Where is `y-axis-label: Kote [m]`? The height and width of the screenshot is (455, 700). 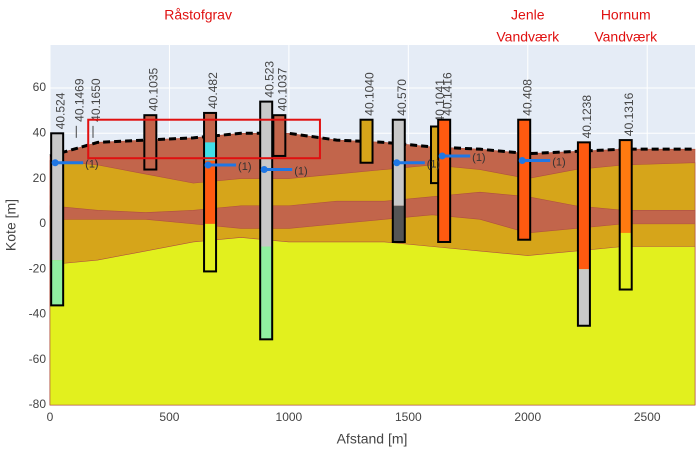
y-axis-label: Kote [m] is located at coordinates (11, 225).